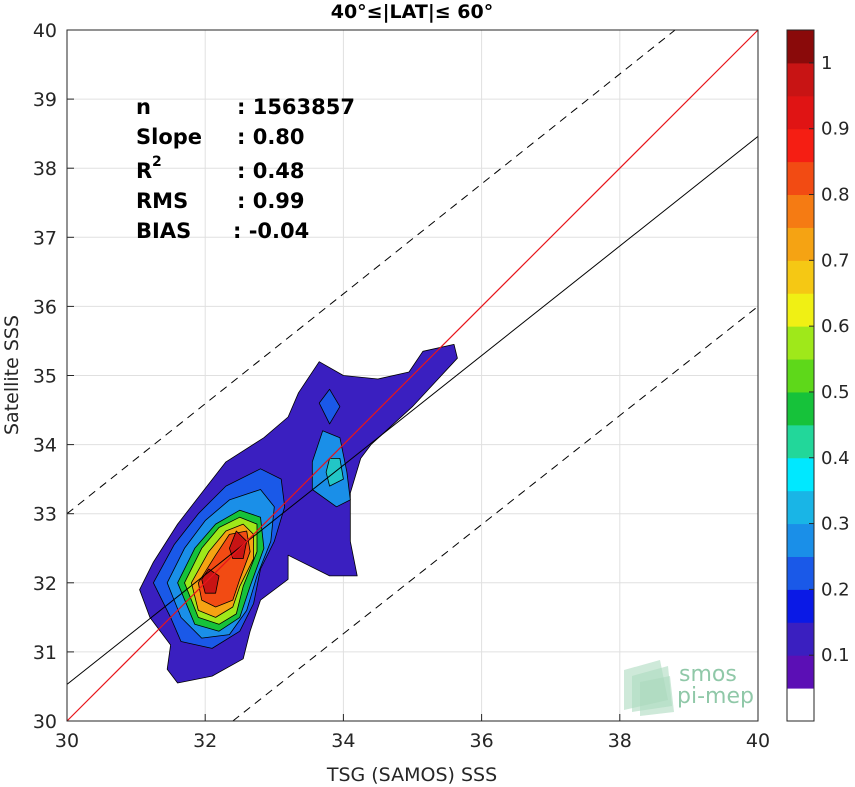 The width and height of the screenshot is (855, 787). What do you see at coordinates (835, 195) in the screenshot?
I see `colorbar-tick-label: 0.8` at bounding box center [835, 195].